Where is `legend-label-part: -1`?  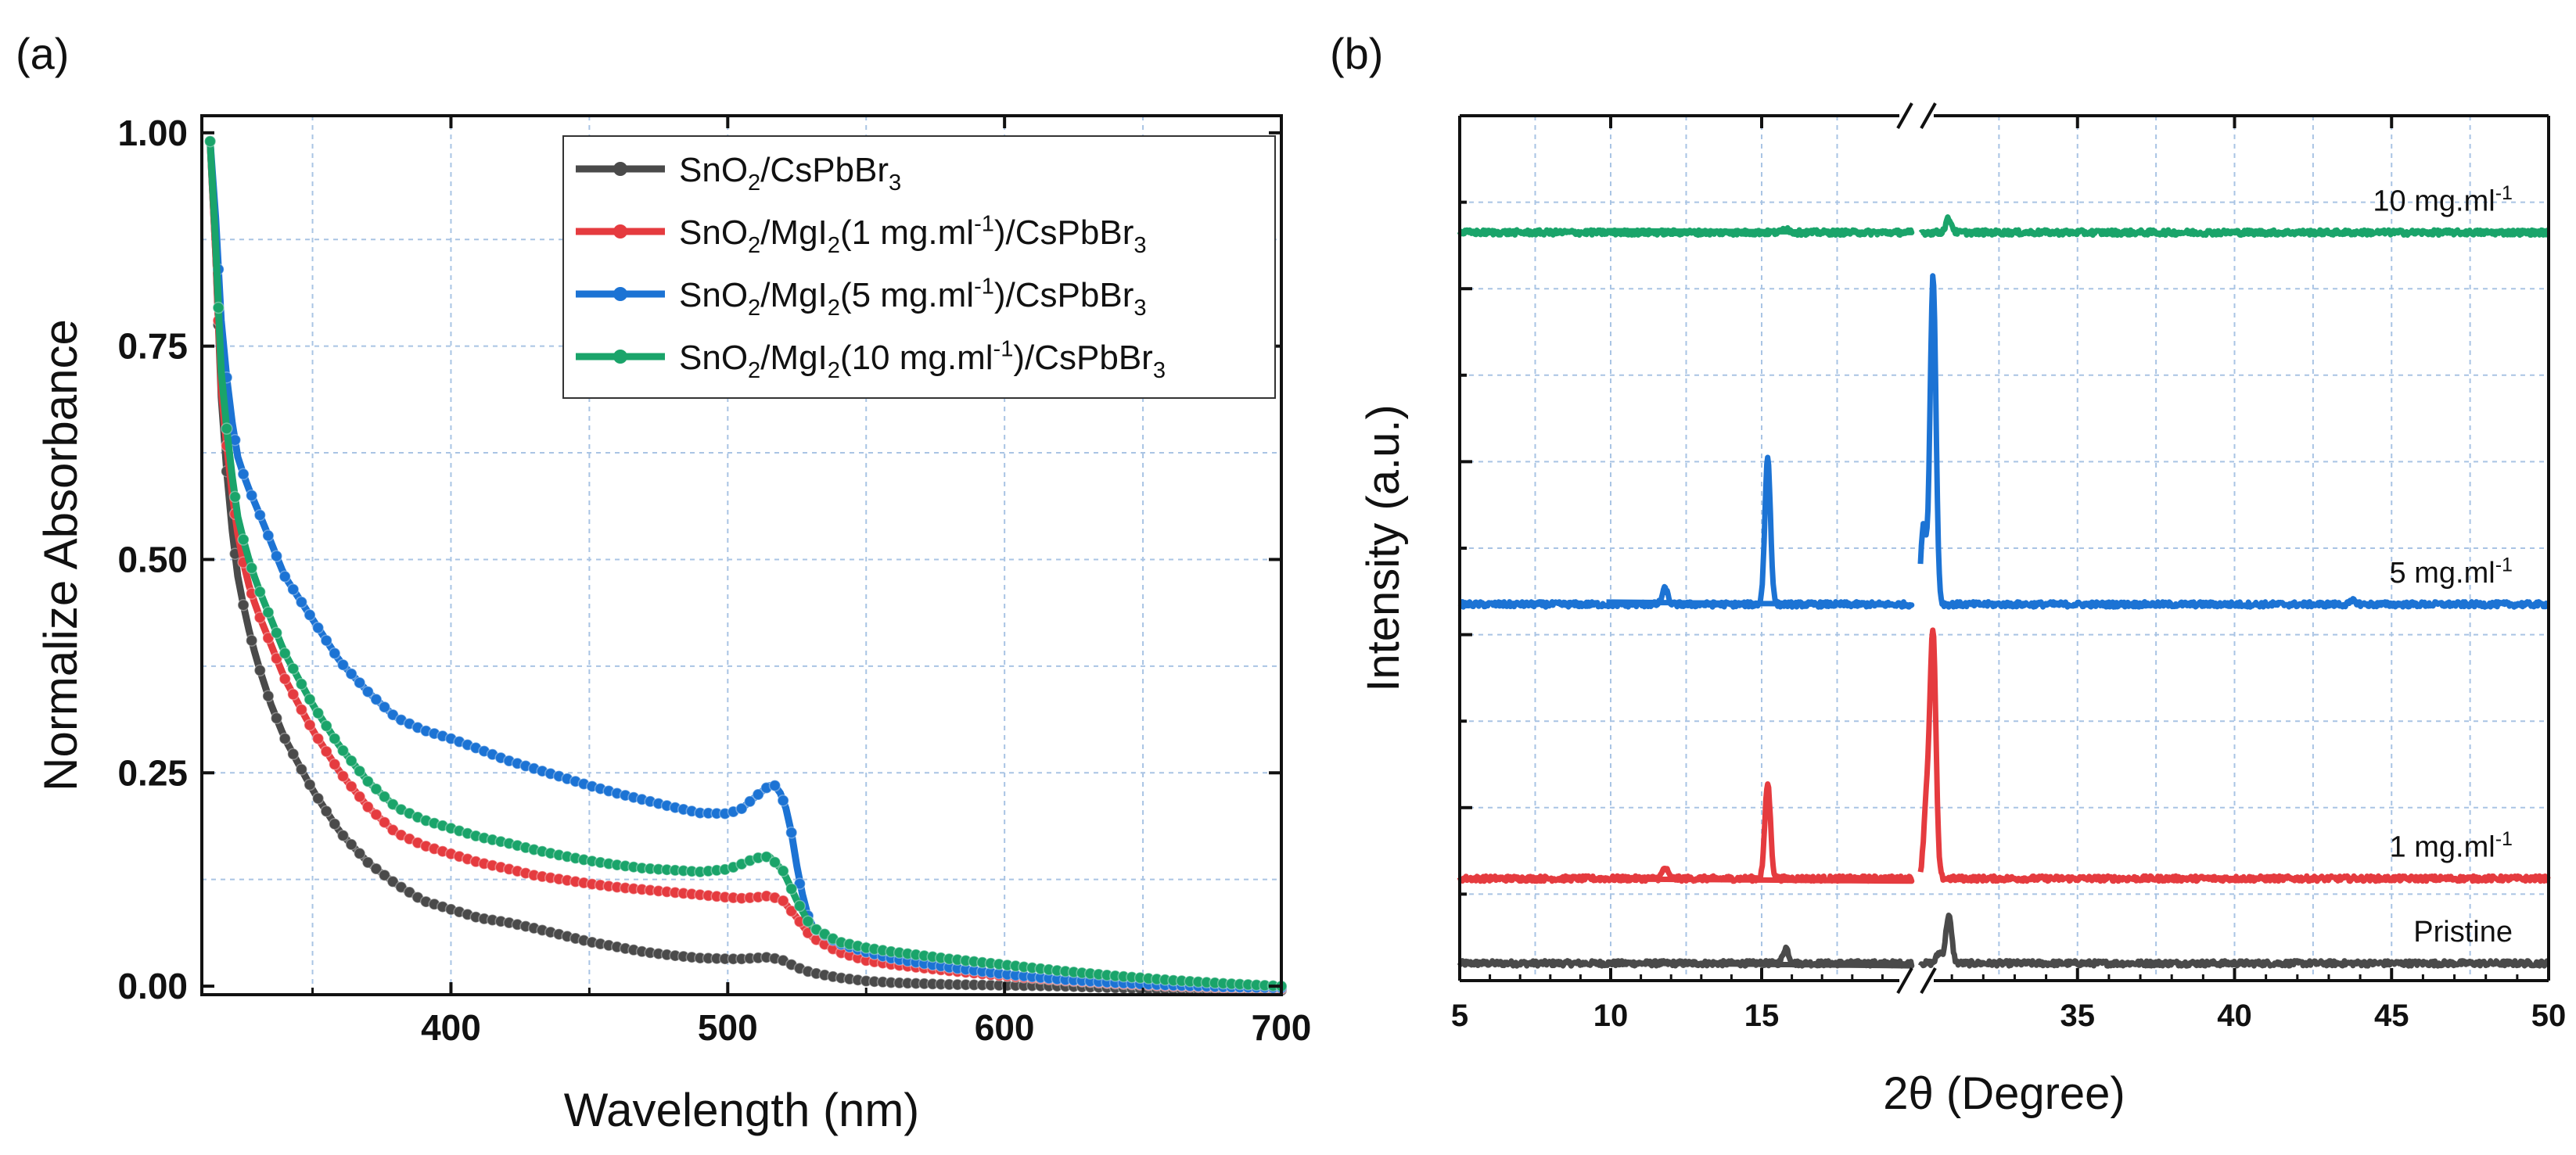
legend-label-part: -1 is located at coordinates (1004, 348).